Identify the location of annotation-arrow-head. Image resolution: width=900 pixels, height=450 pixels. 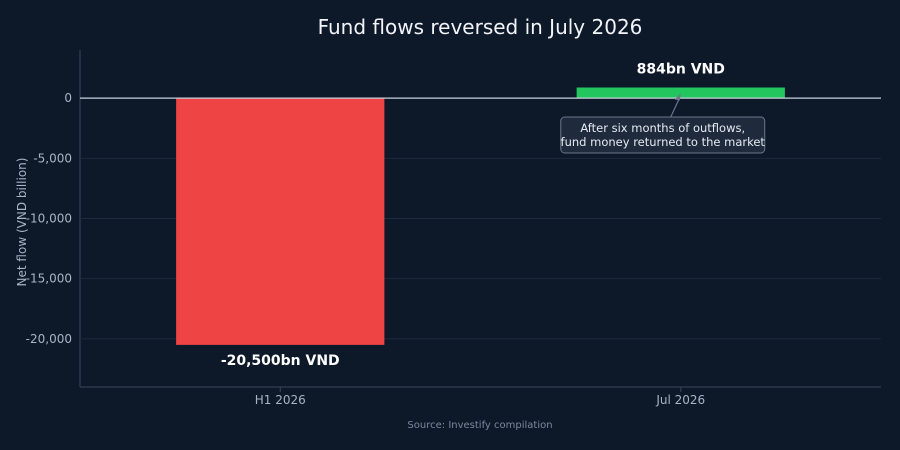
(677, 97).